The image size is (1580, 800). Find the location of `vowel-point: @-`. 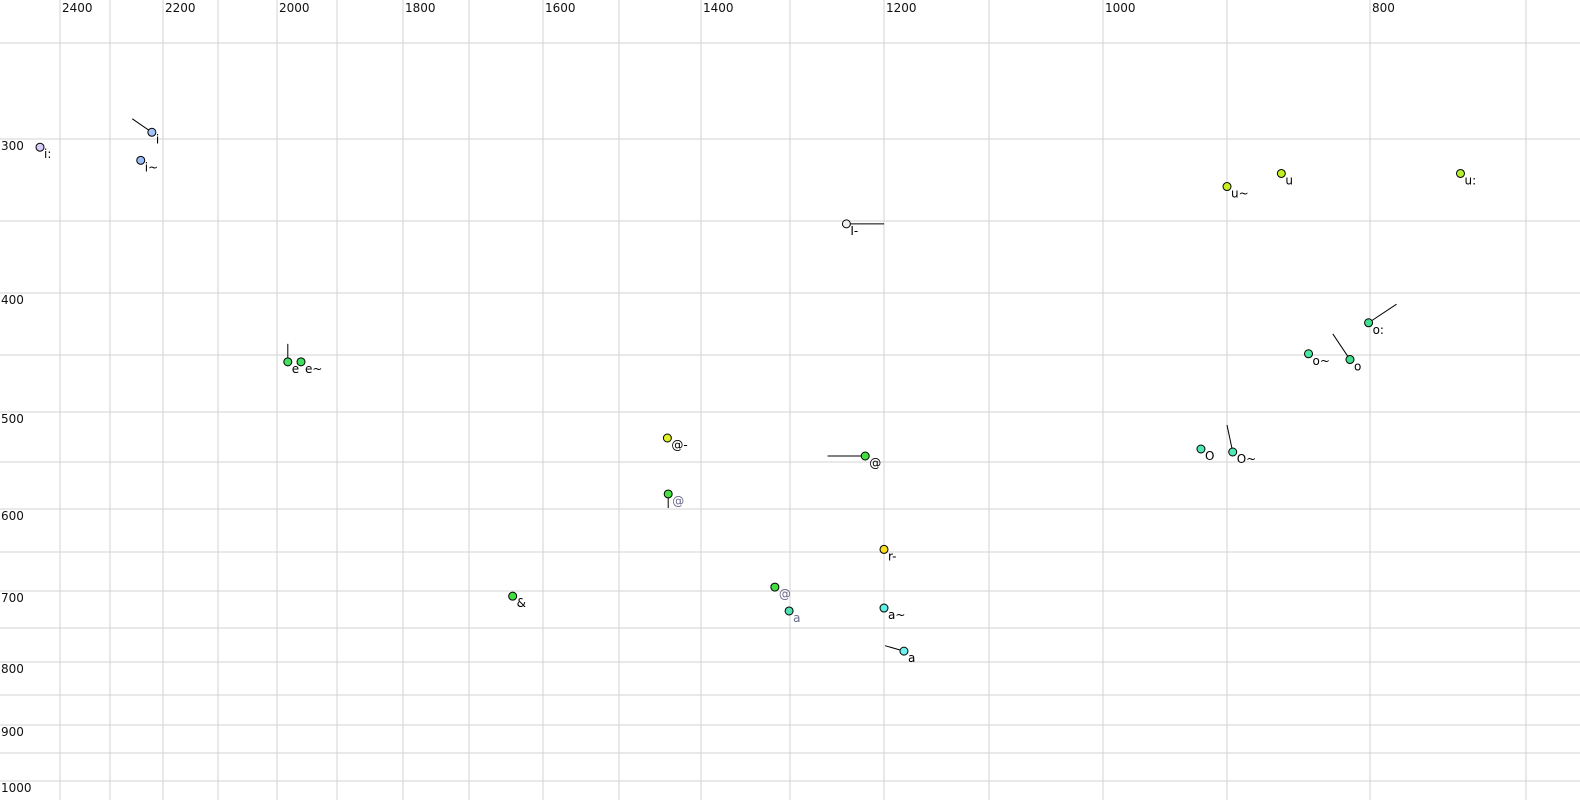

vowel-point: @- is located at coordinates (675, 442).